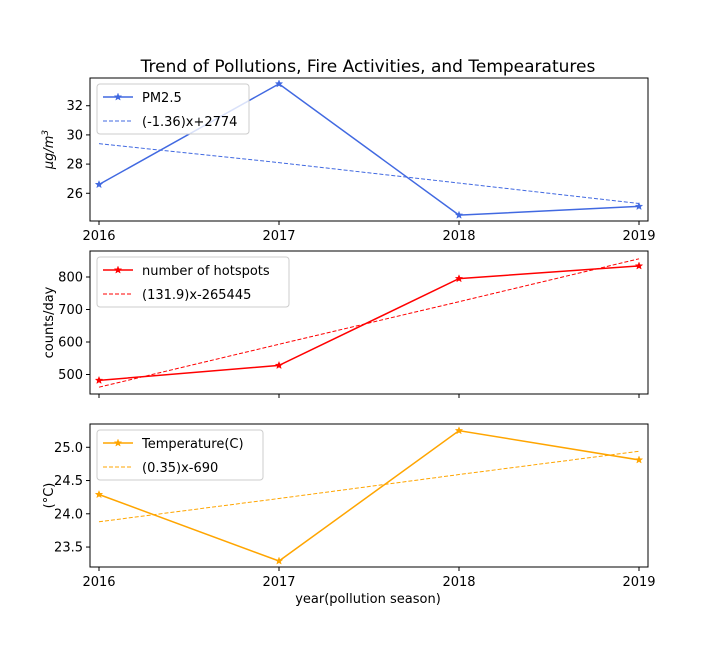  What do you see at coordinates (68, 514) in the screenshot?
I see `y-tick-label: 24.0` at bounding box center [68, 514].